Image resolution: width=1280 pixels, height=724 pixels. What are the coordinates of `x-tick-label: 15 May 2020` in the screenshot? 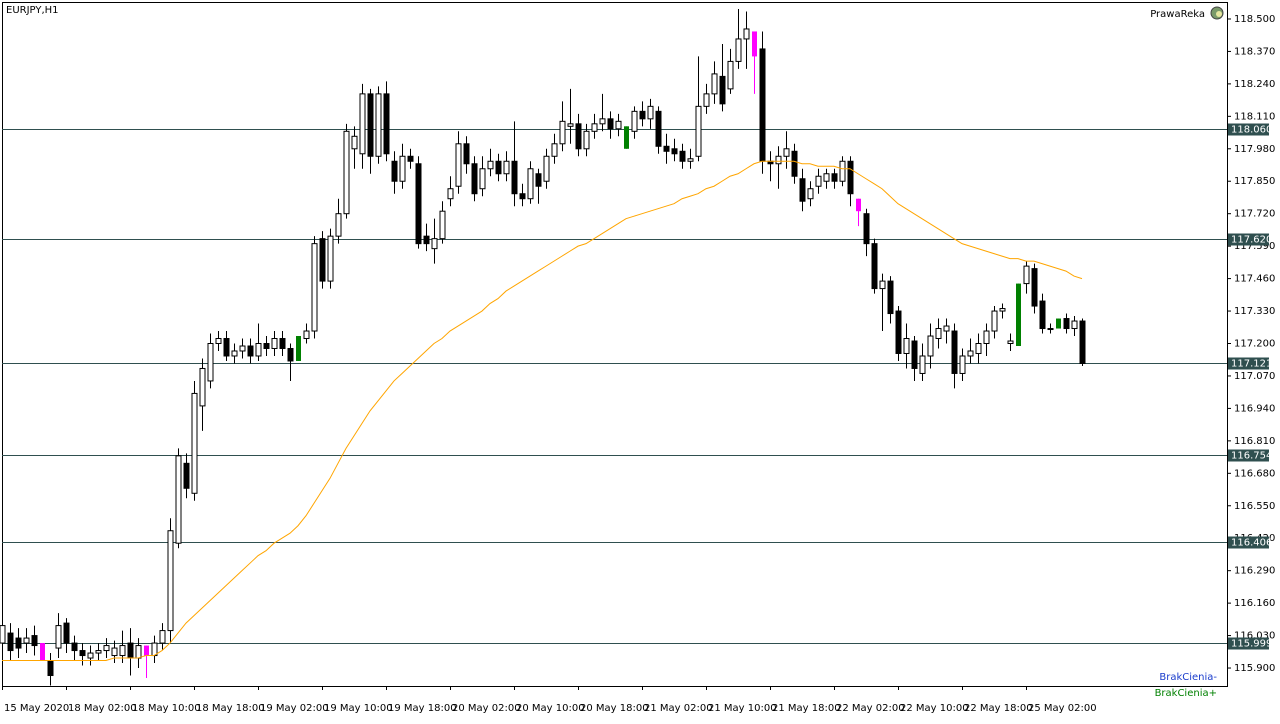 It's located at (36, 708).